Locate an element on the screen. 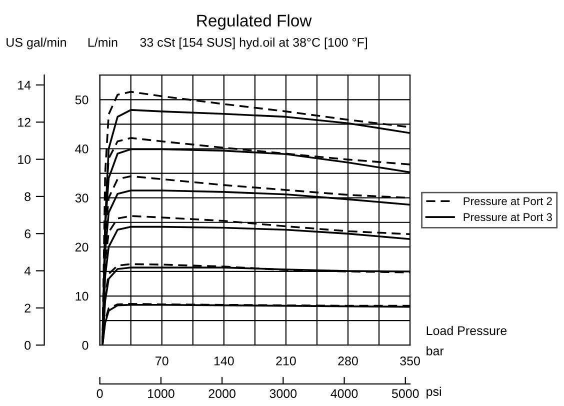 This screenshot has height=406, width=564. x-axis-title: bar is located at coordinates (435, 351).